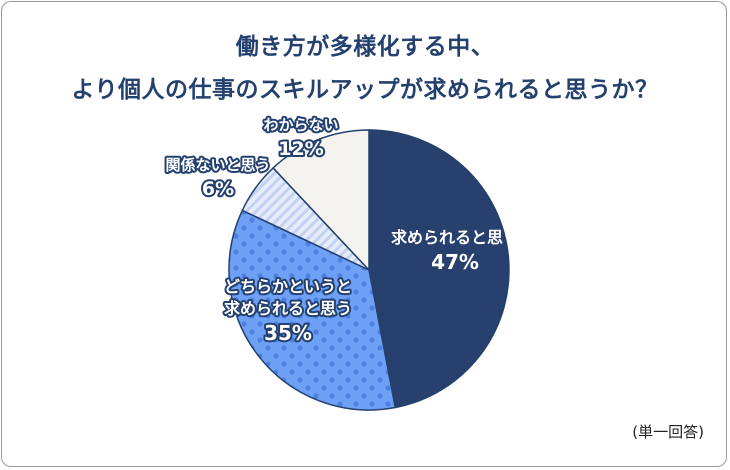  I want to click on answer-type-note: (単一回答), so click(668, 432).